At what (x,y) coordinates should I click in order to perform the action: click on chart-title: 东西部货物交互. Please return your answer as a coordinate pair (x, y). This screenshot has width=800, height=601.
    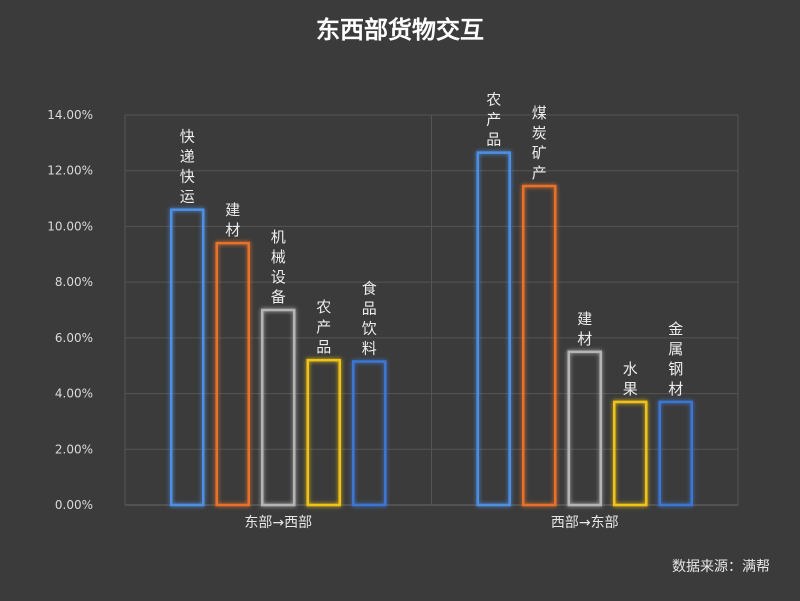
    Looking at the image, I should click on (400, 30).